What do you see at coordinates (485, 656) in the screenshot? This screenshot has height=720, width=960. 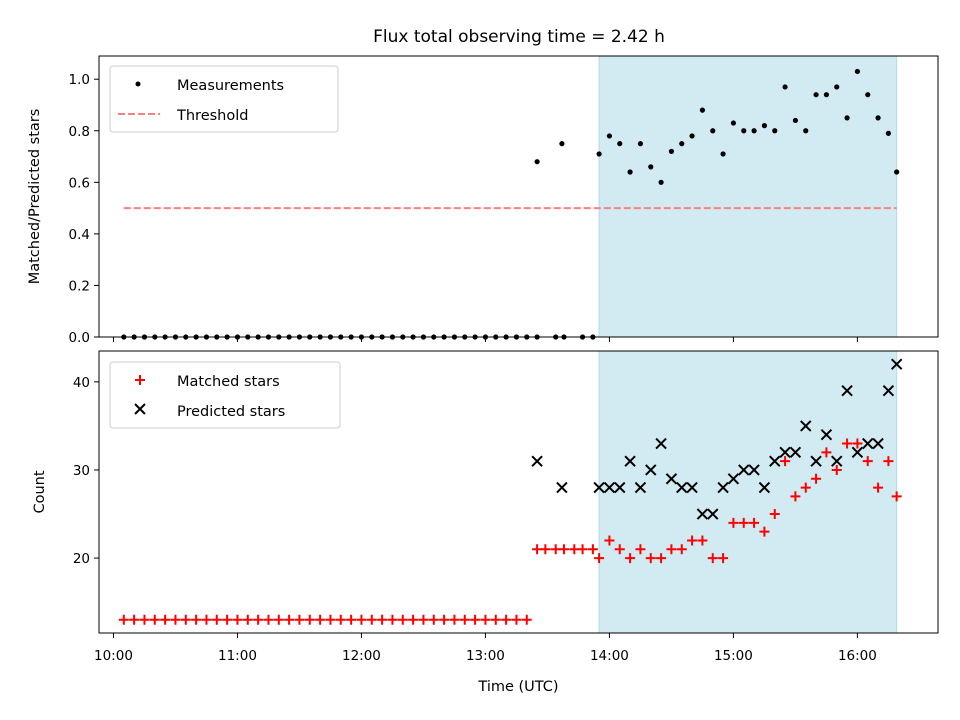 I see `xtick-label: 13:00` at bounding box center [485, 656].